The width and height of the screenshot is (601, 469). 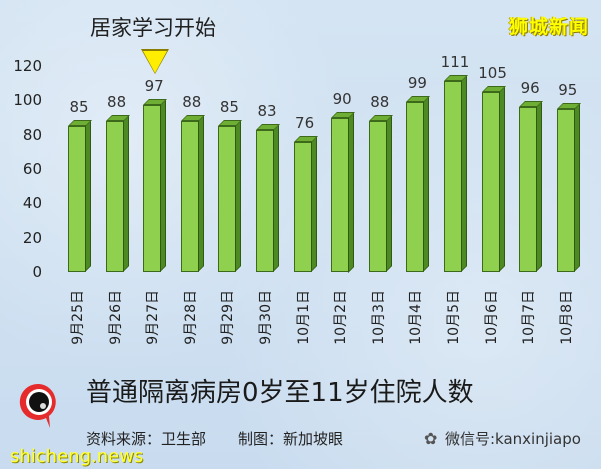 What do you see at coordinates (378, 317) in the screenshot?
I see `x-tick-text: 10月3日` at bounding box center [378, 317].